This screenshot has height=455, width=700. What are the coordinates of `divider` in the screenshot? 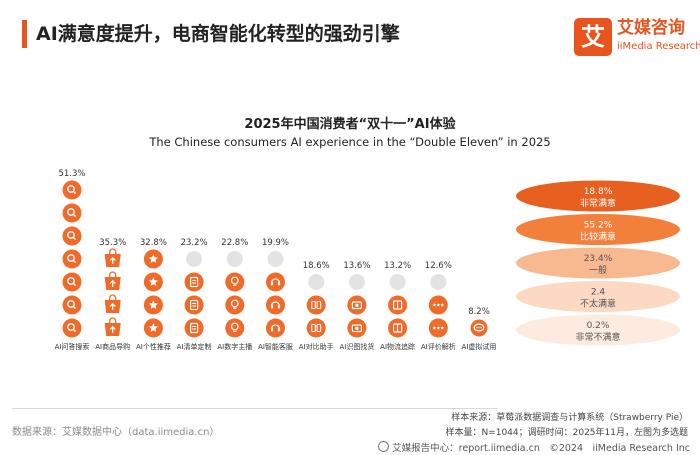 It's located at (255, 408).